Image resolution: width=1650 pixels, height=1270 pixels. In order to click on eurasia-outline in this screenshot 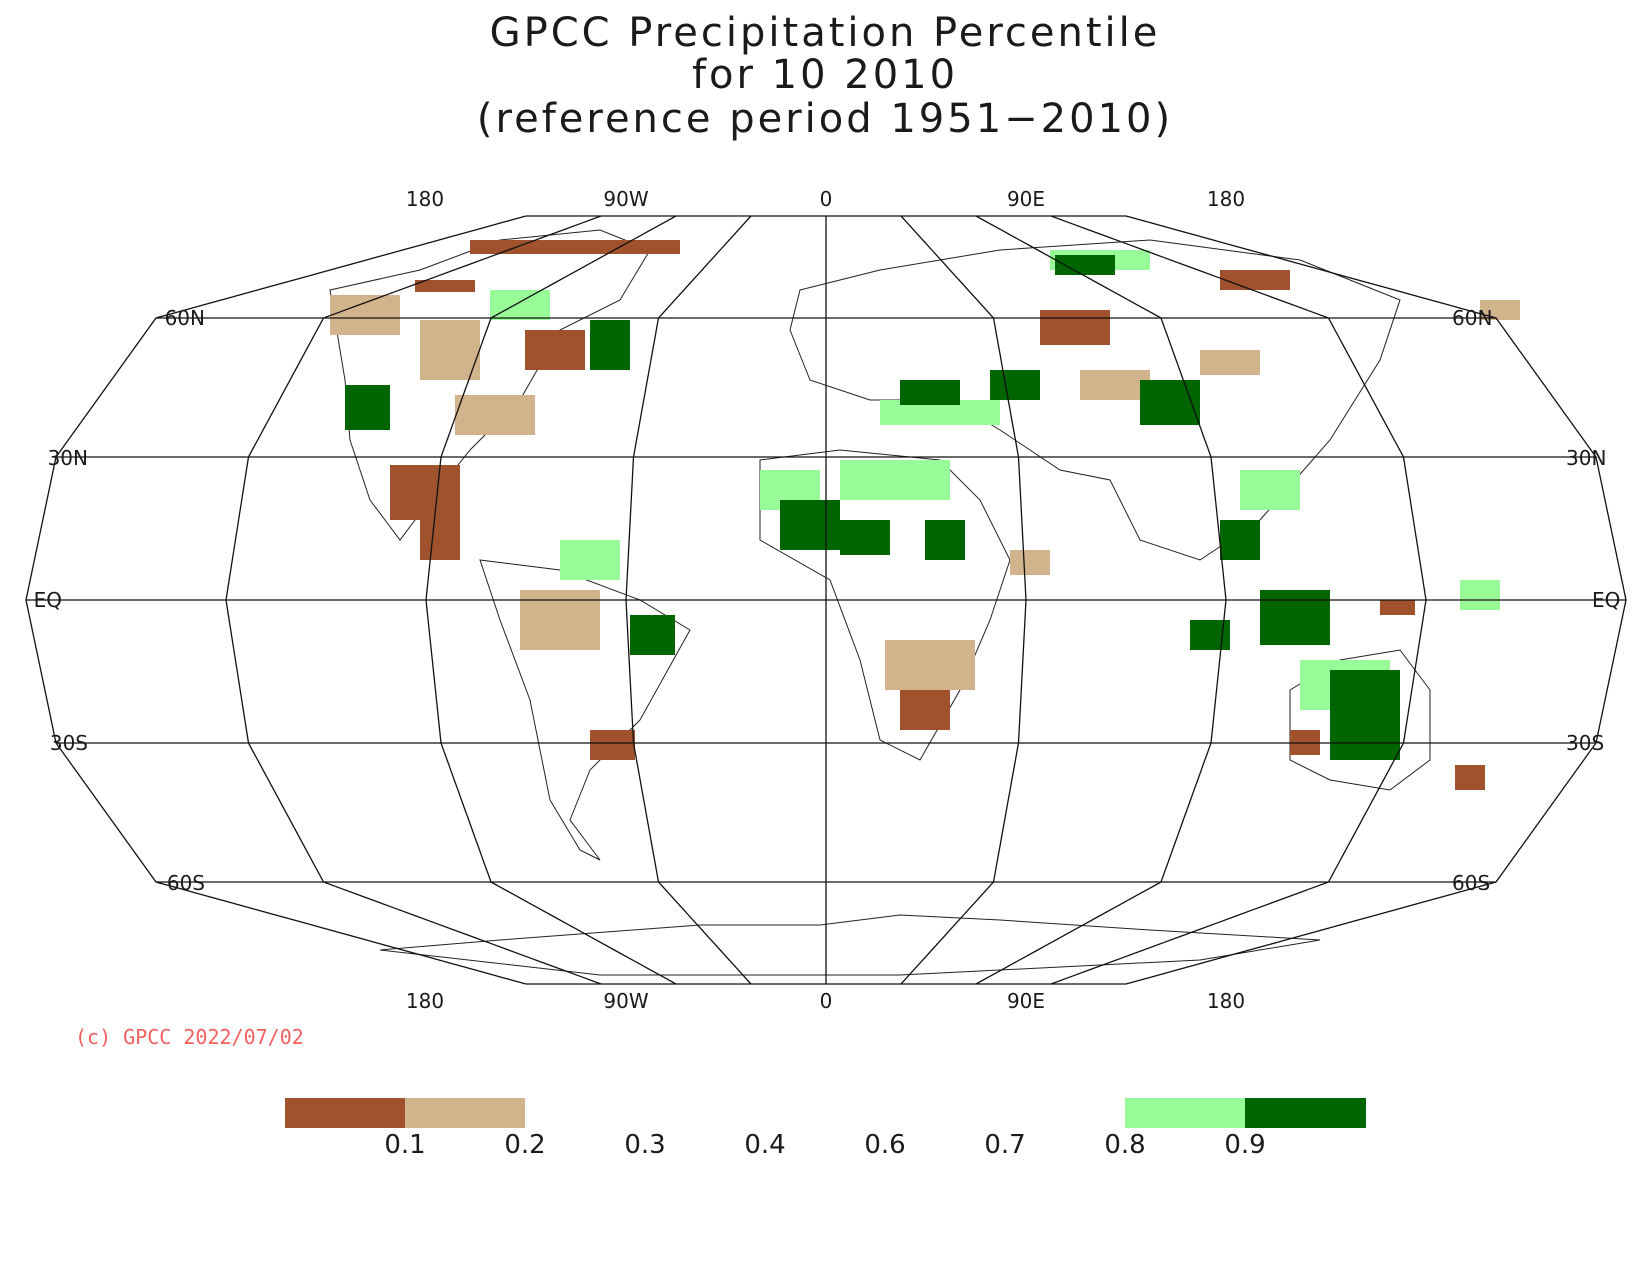, I will do `click(1095, 400)`.